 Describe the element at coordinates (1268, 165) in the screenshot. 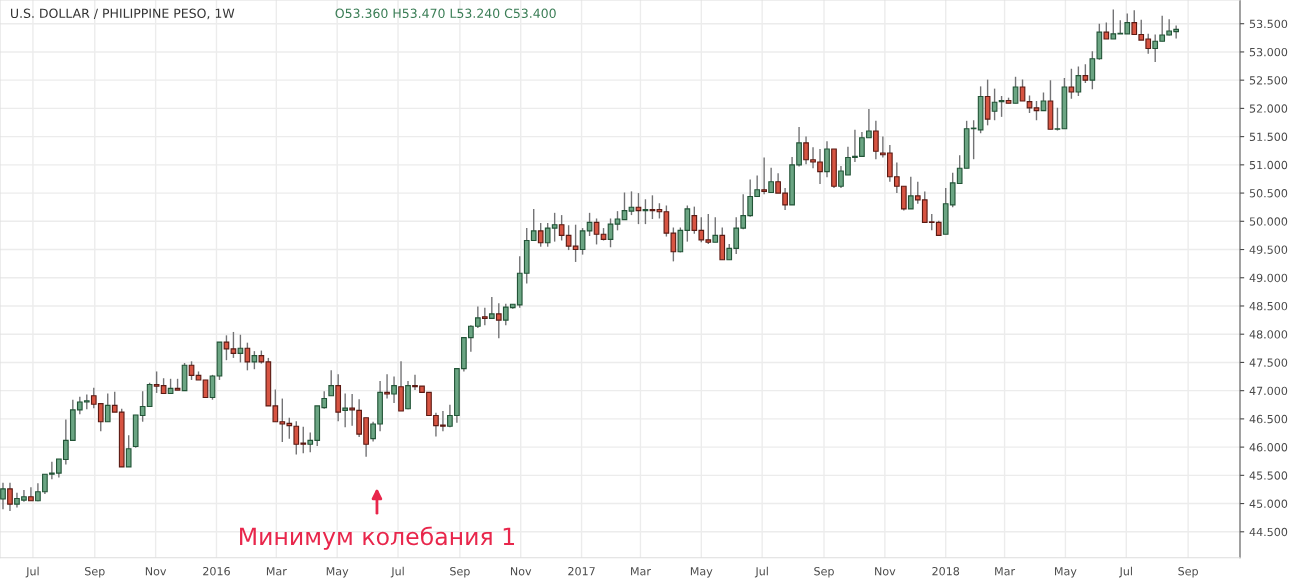

I see `y-tick-label: 51.000` at that location.